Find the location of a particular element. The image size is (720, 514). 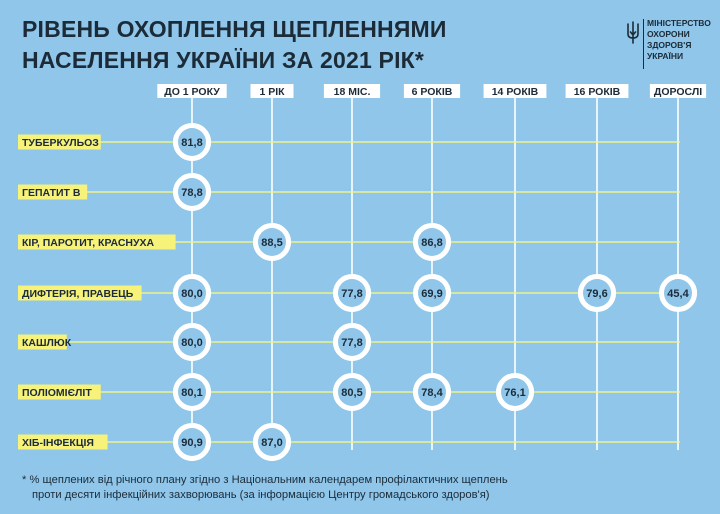

column-header: 14 РОКІВ is located at coordinates (515, 92).